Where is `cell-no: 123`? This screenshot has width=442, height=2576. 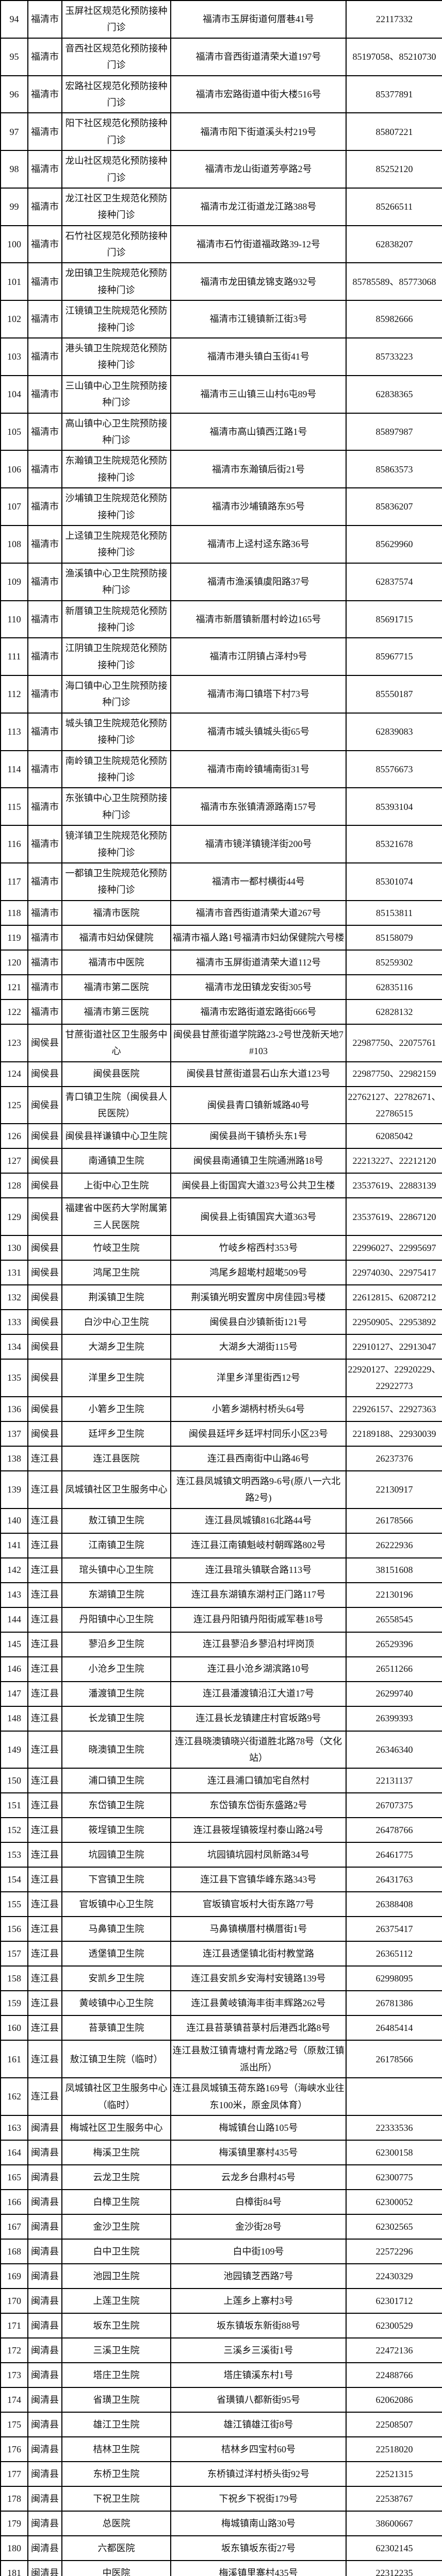 cell-no: 123 is located at coordinates (14, 1042).